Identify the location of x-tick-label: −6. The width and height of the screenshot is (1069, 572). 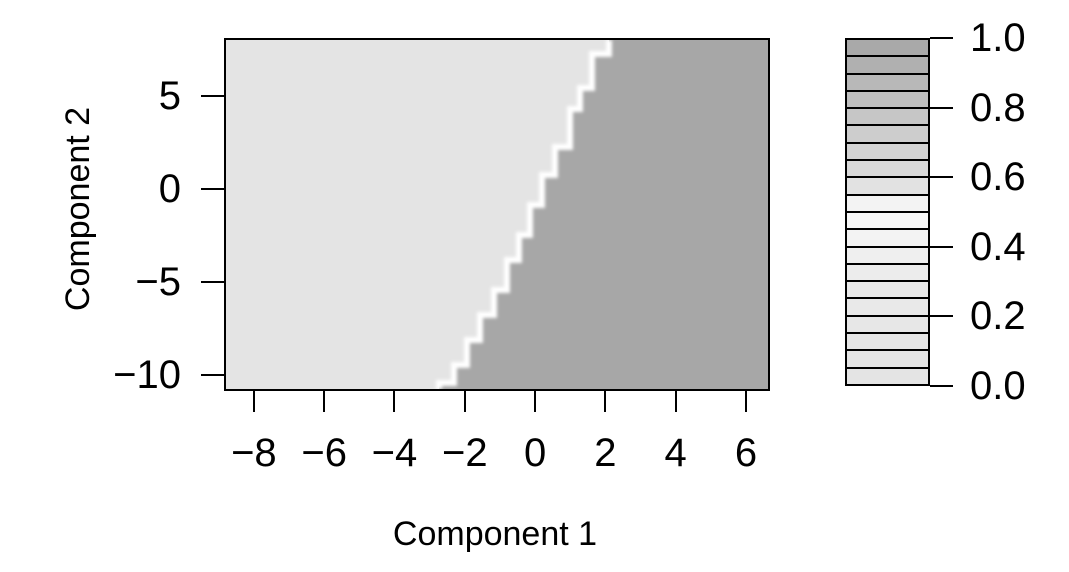
(324, 453).